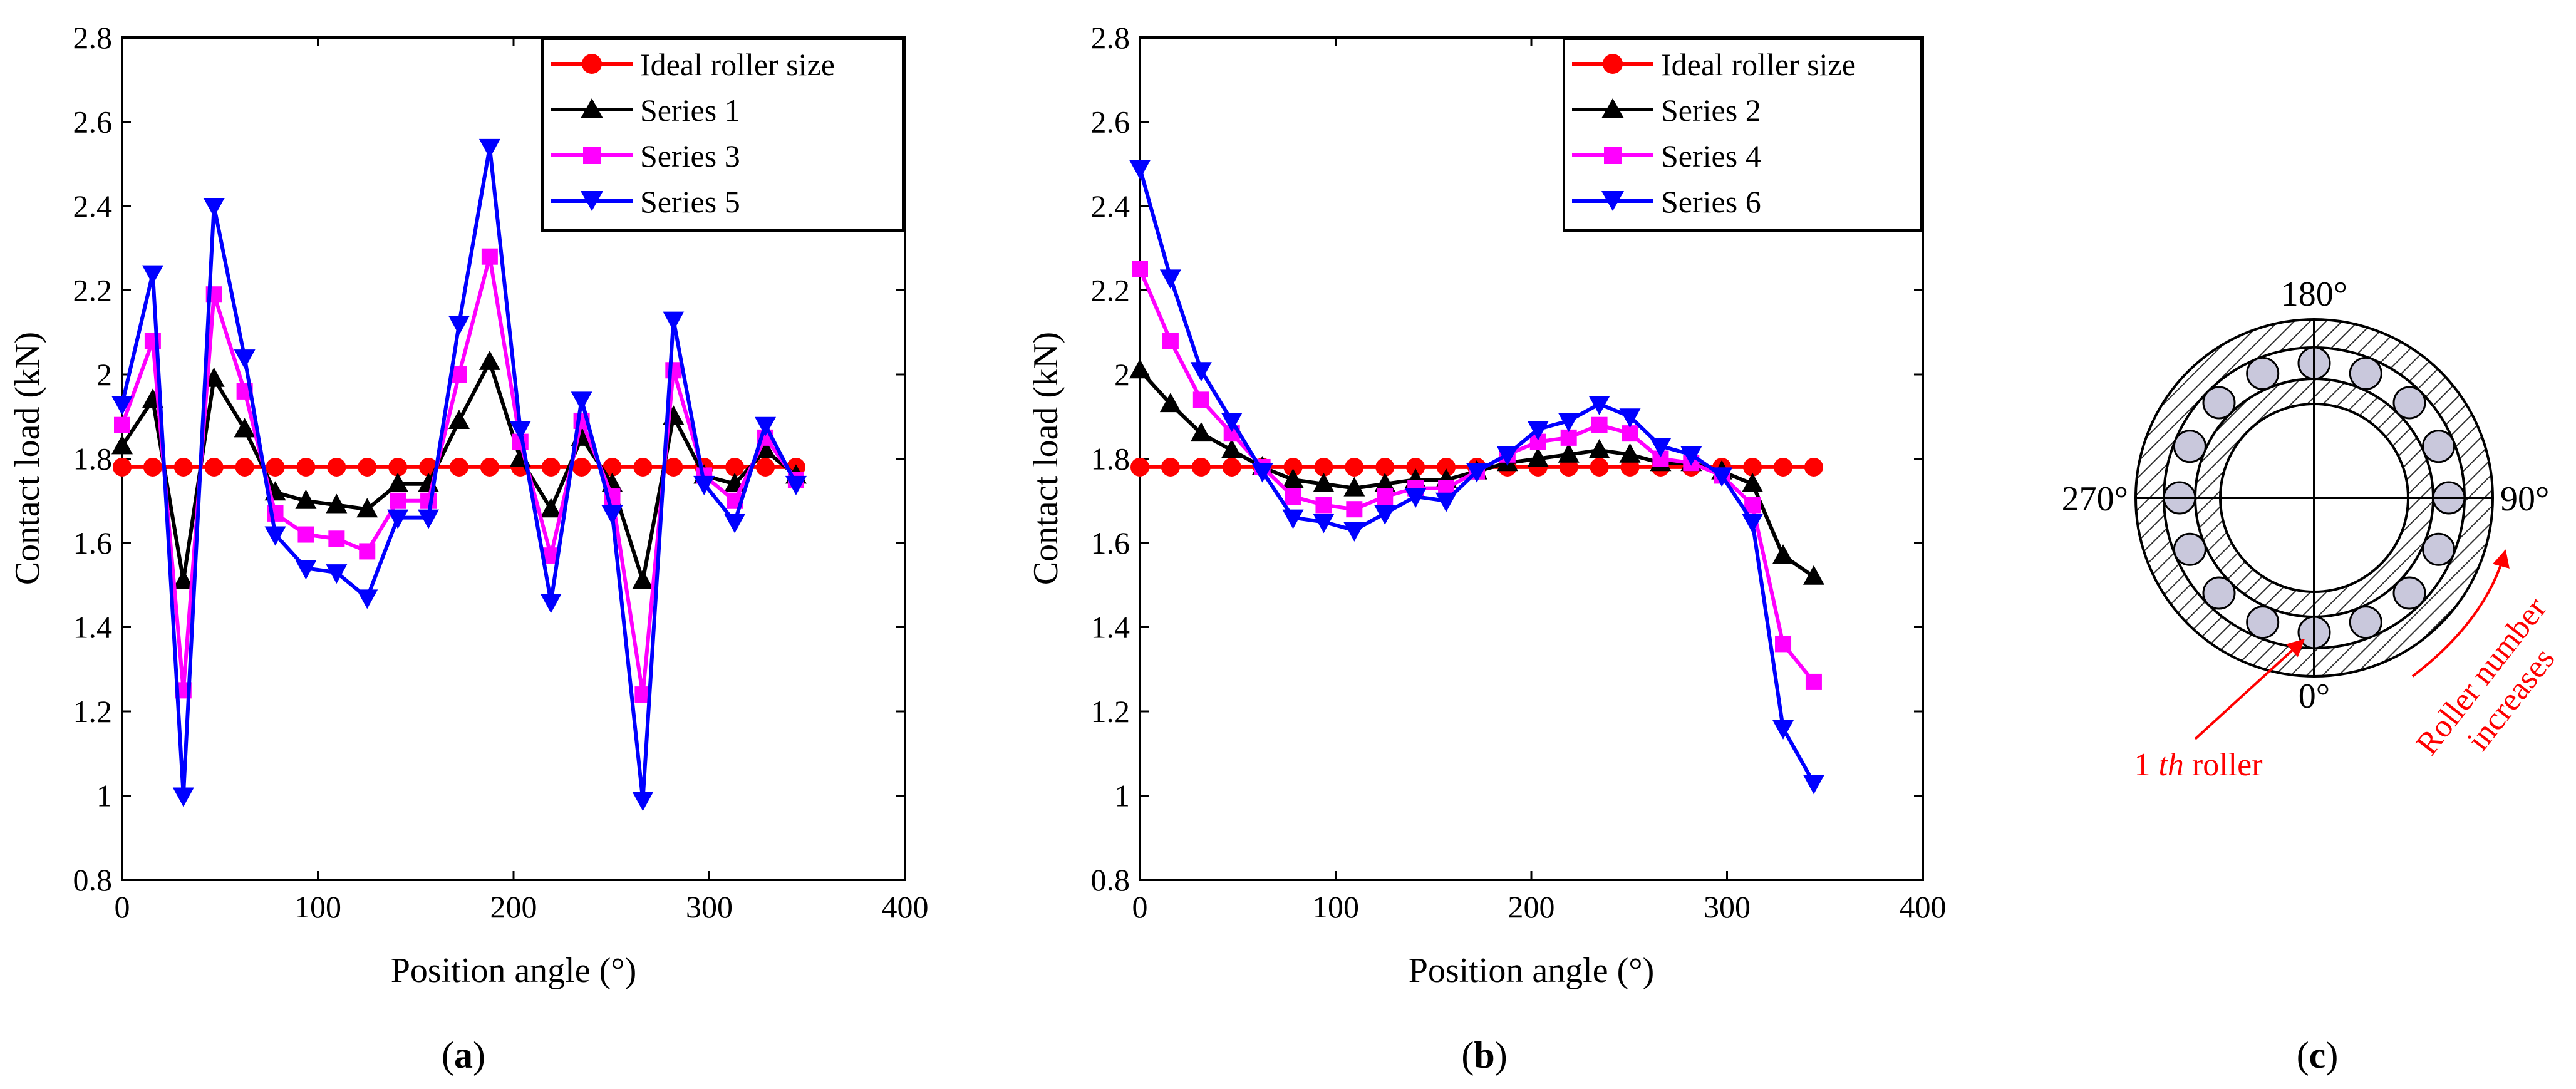 The height and width of the screenshot is (1089, 2576). Describe the element at coordinates (693, 64) in the screenshot. I see `legend-entry-0-a: Ideal roller size` at that location.